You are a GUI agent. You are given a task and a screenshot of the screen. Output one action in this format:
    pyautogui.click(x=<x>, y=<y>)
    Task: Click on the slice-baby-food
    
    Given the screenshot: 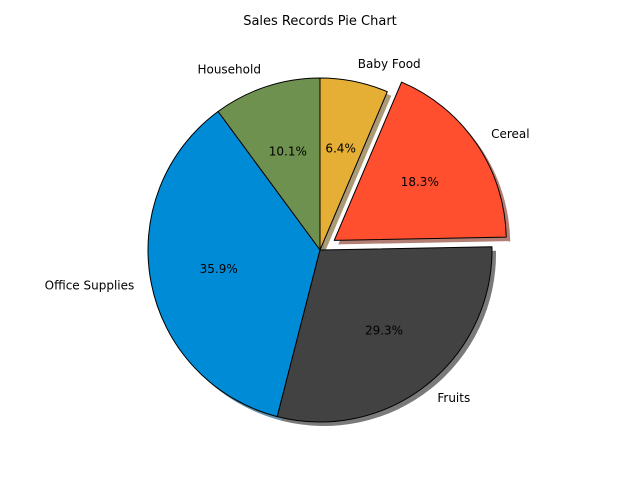 What is the action you would take?
    pyautogui.click(x=353, y=164)
    